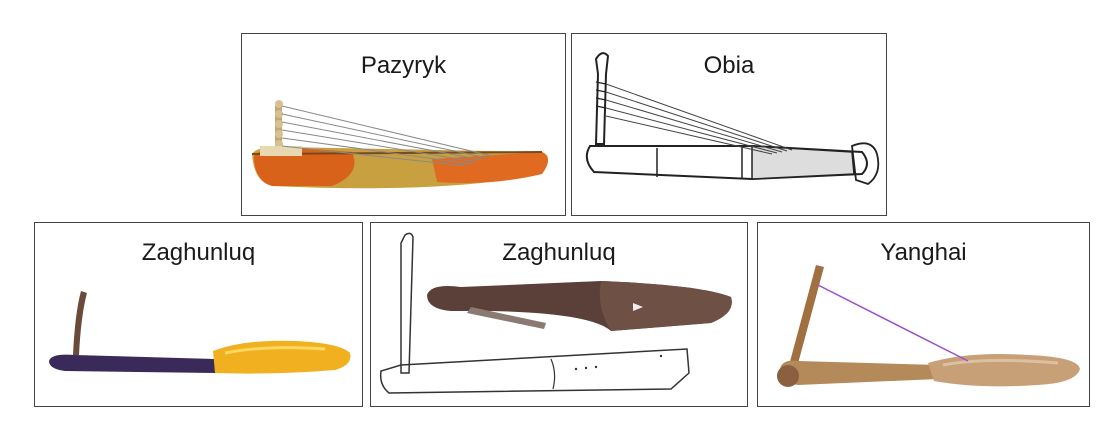 The image size is (1118, 443). What do you see at coordinates (200, 332) in the screenshot?
I see `zaghunluq-harp-photo` at bounding box center [200, 332].